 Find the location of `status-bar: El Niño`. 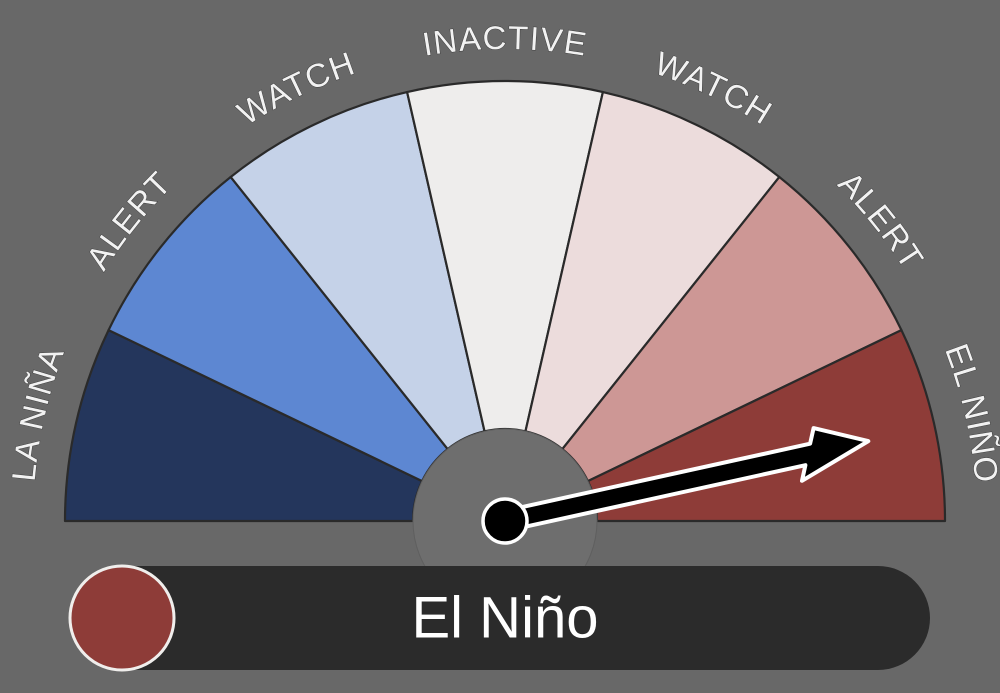

status-bar: El Niño is located at coordinates (499, 618).